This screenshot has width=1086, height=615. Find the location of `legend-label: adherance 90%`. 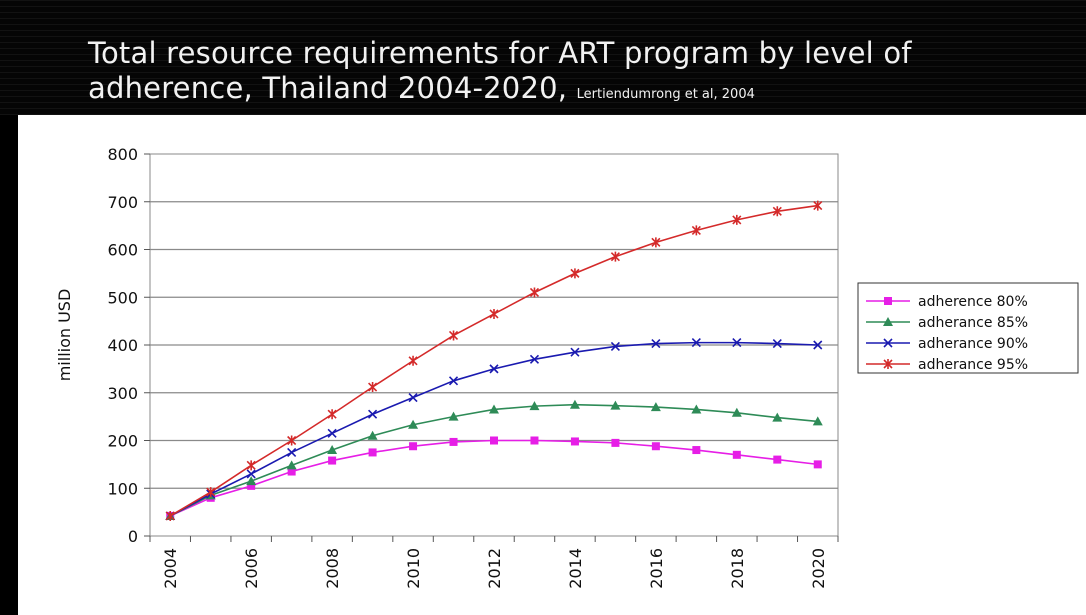

legend-label: adherance 90% is located at coordinates (973, 344).